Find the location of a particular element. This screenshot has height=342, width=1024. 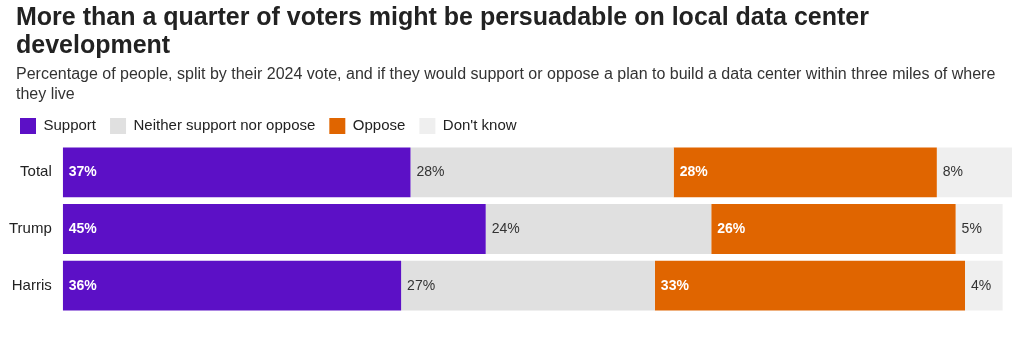

data-label: 37% is located at coordinates (83, 171).